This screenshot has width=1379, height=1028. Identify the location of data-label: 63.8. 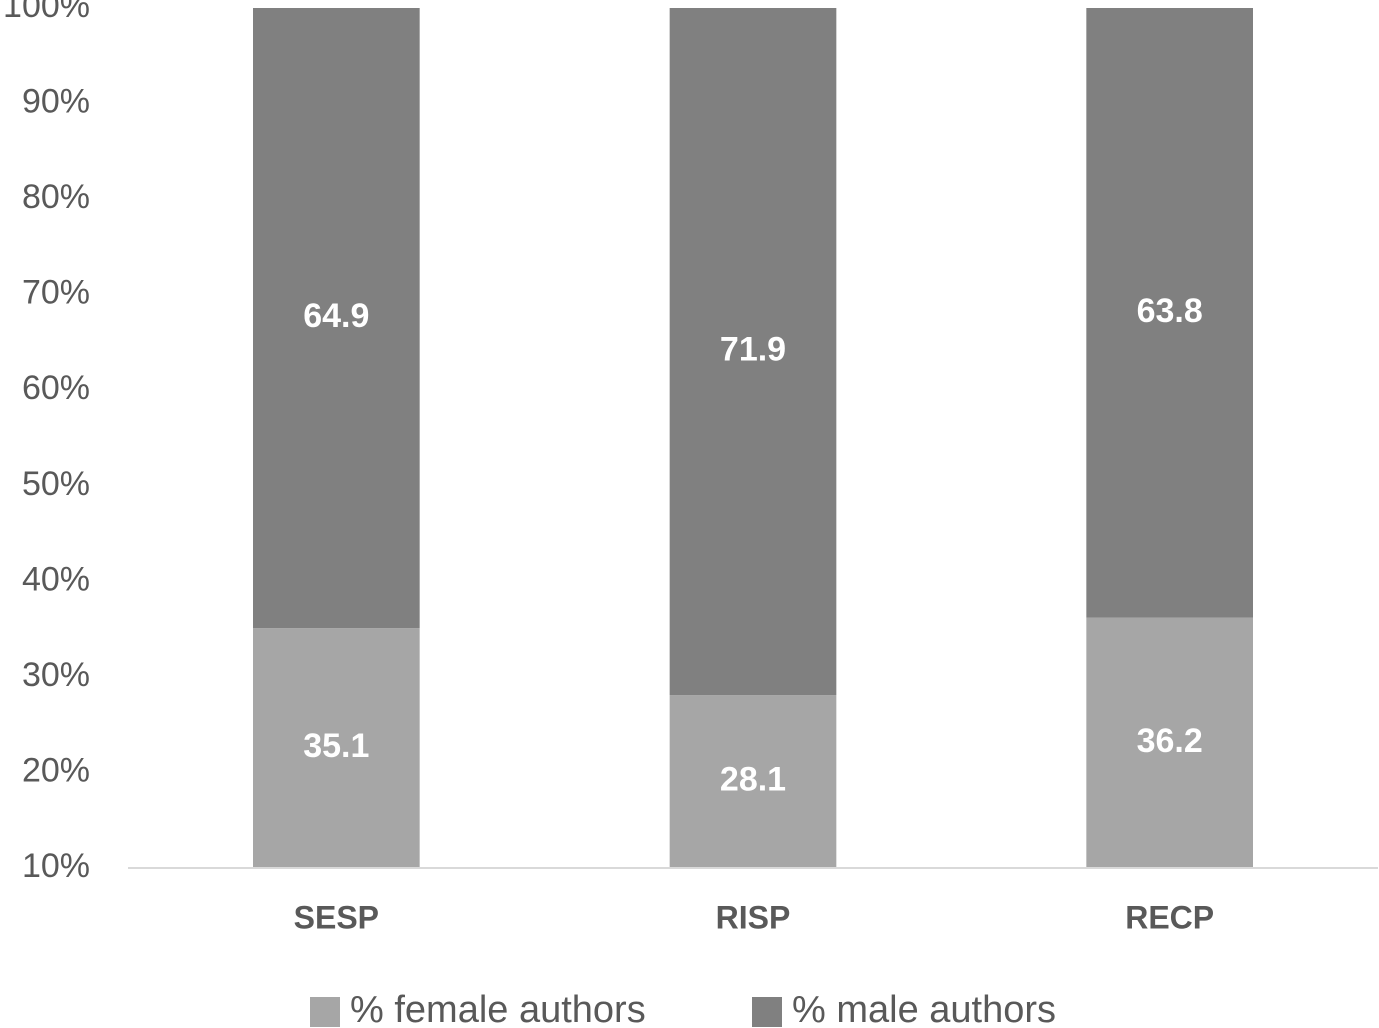
(1170, 311).